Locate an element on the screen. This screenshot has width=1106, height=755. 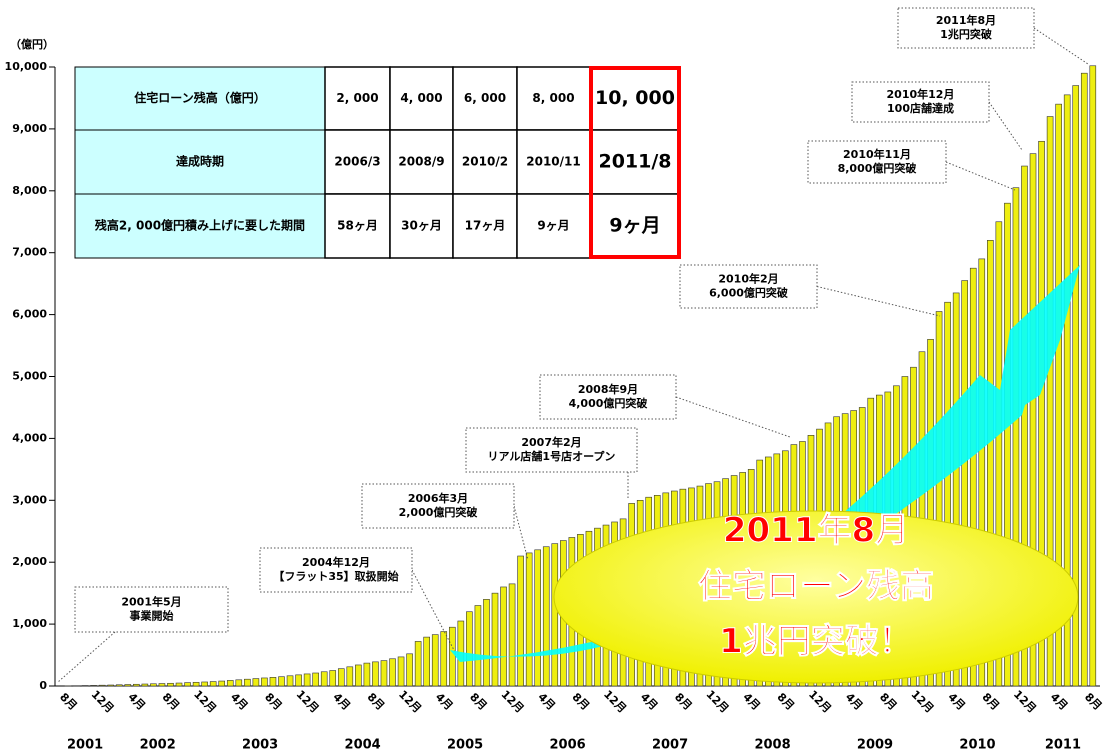
table-text: 58ヶ月 is located at coordinates (357, 226).